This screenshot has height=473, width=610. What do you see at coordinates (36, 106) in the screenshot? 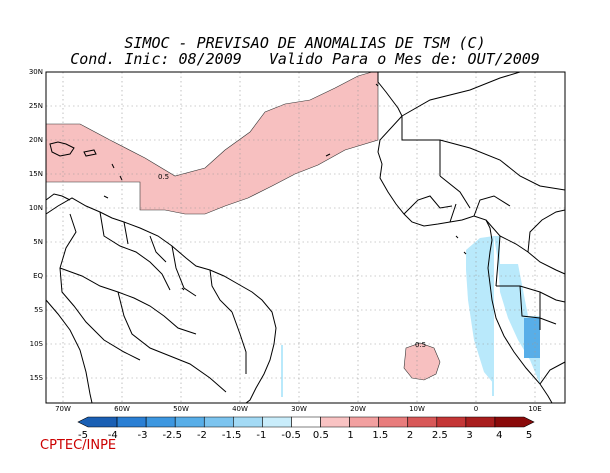
I see `lat-label: 25N` at bounding box center [36, 106].